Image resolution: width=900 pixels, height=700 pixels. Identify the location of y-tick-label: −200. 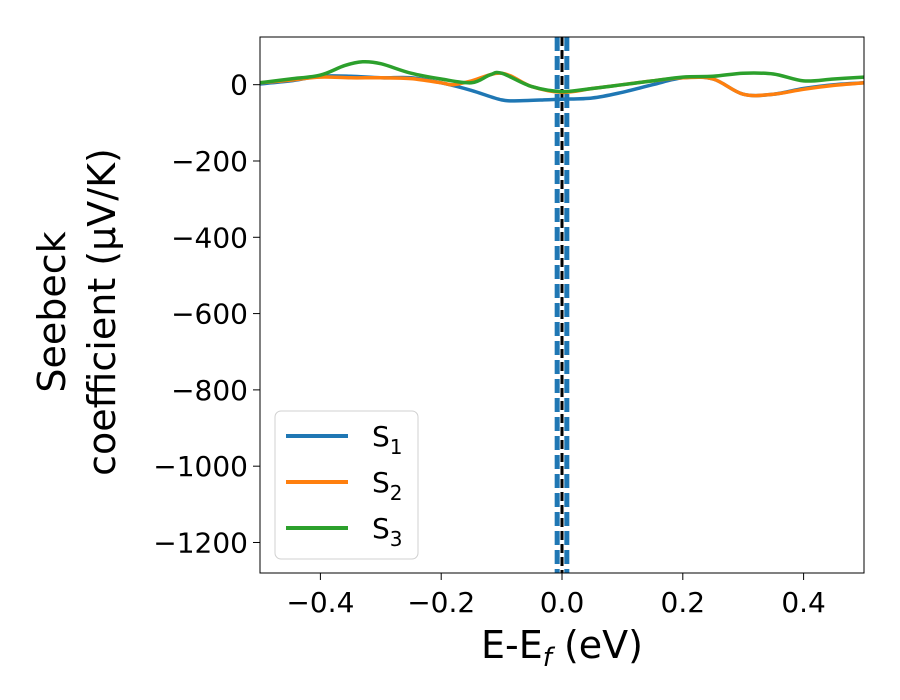
(209, 161).